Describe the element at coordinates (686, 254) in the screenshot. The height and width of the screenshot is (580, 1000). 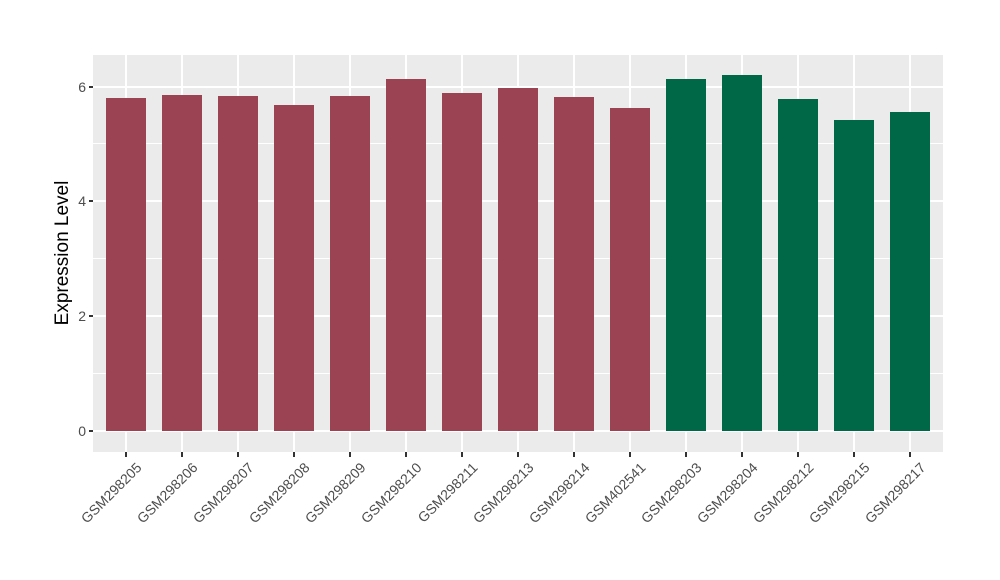
I see `bar-GSM298203` at that location.